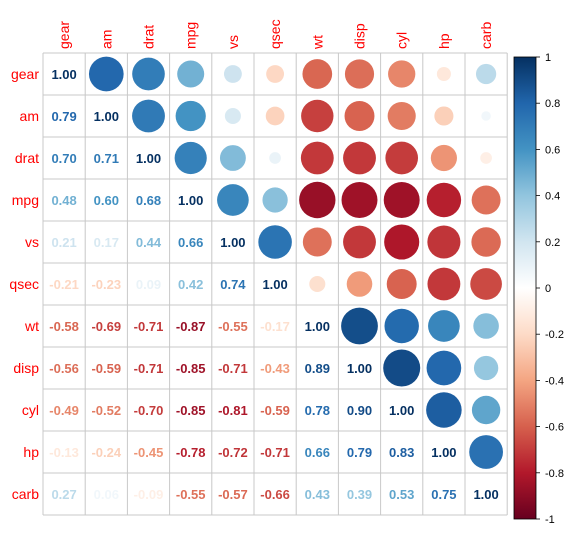 This screenshot has height=551, width=584. Describe the element at coordinates (275, 326) in the screenshot. I see `coef-label-wt-qsec: -0.17` at that location.